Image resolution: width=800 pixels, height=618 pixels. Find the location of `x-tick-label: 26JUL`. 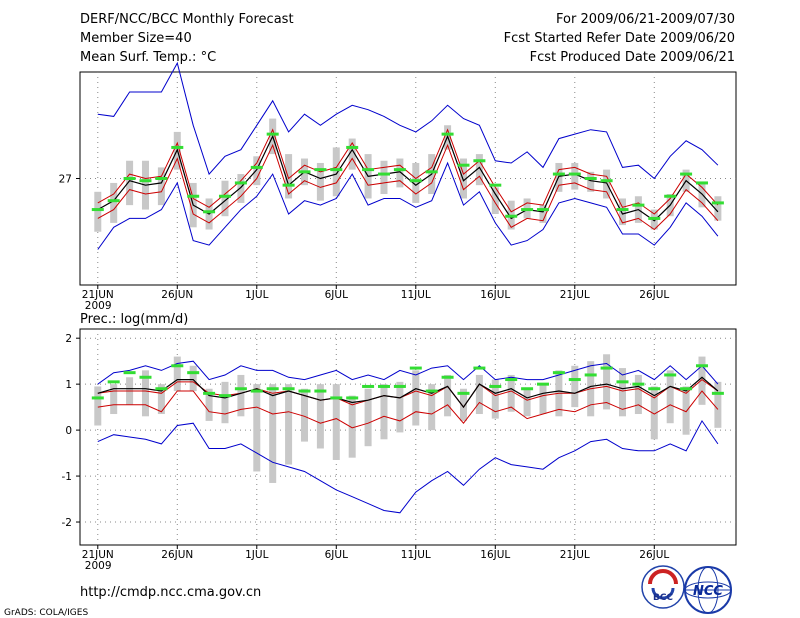

x-tick-label: 26JUL is located at coordinates (654, 555).